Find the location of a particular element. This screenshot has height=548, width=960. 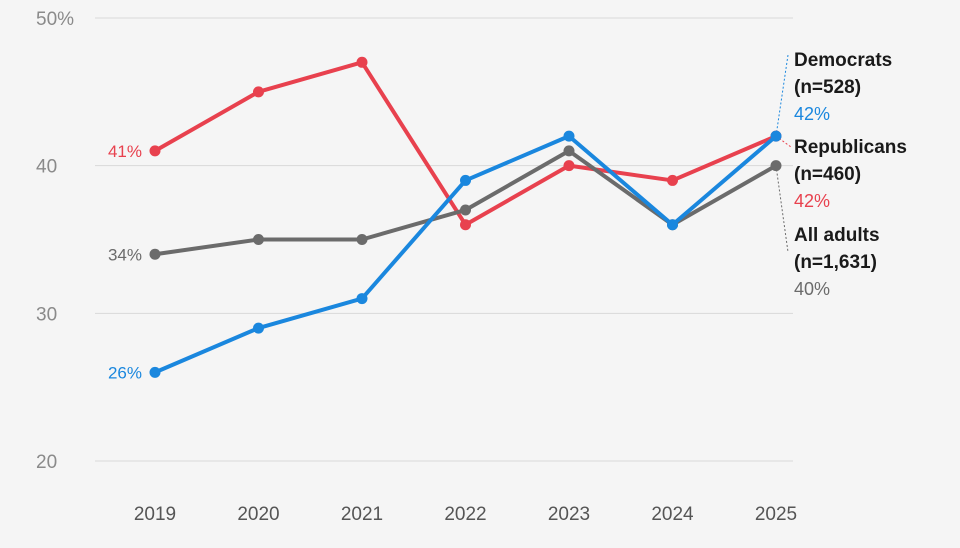

legend-name-democrats: Democrats is located at coordinates (843, 60).